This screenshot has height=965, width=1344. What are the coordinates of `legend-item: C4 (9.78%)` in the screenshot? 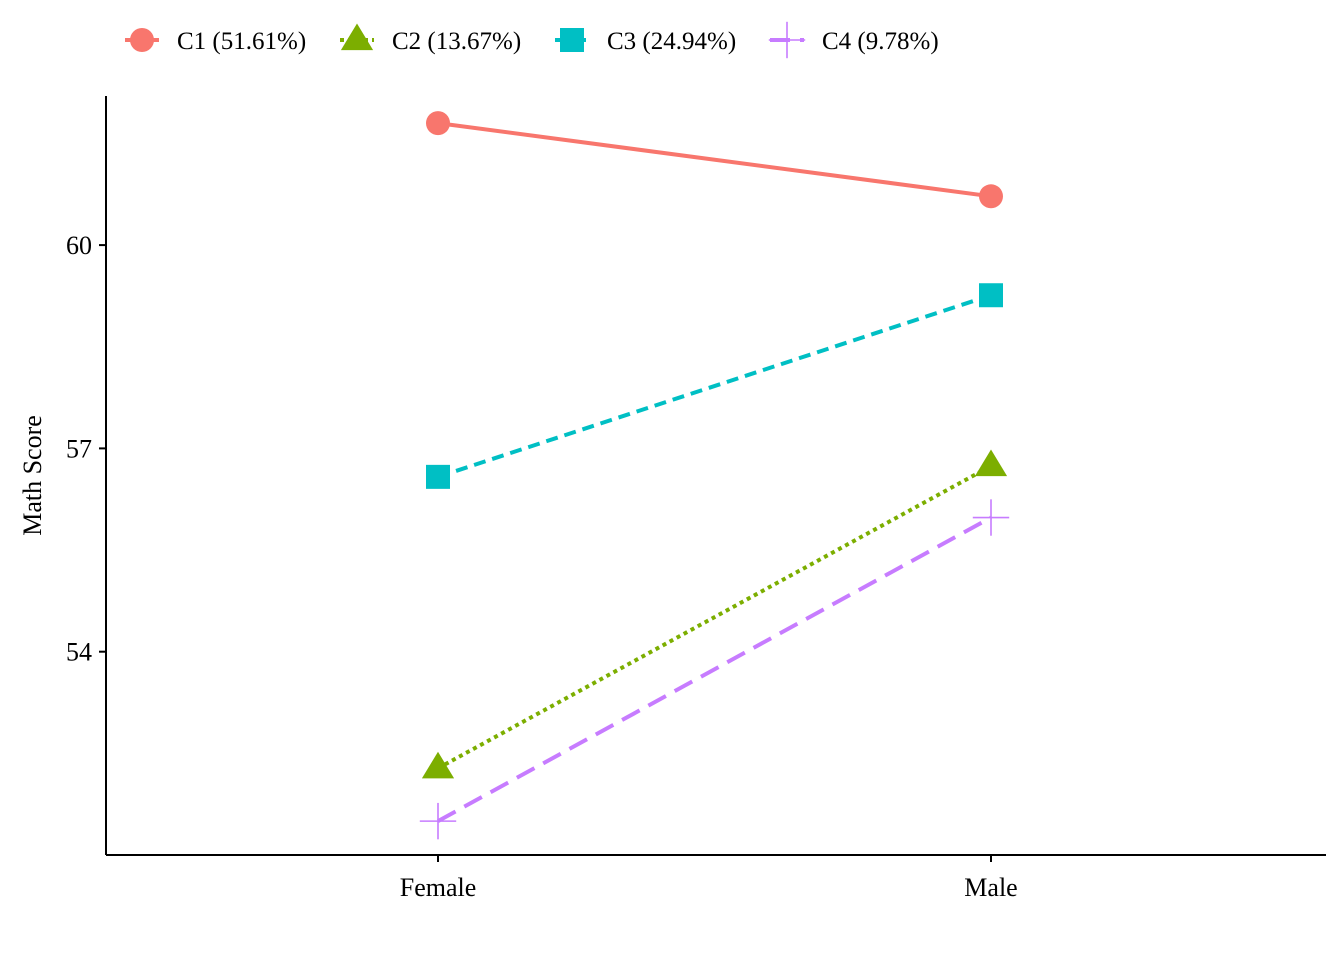 It's located at (853, 40).